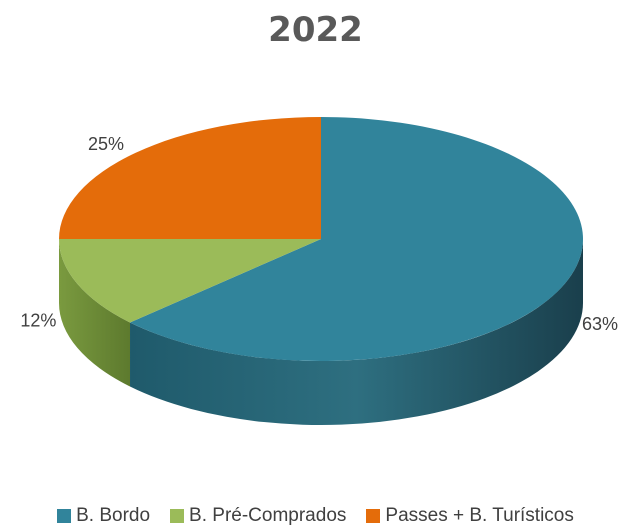 This screenshot has width=631, height=529. What do you see at coordinates (95, 313) in the screenshot?
I see `pie-slice-side-b-pre-comprados` at bounding box center [95, 313].